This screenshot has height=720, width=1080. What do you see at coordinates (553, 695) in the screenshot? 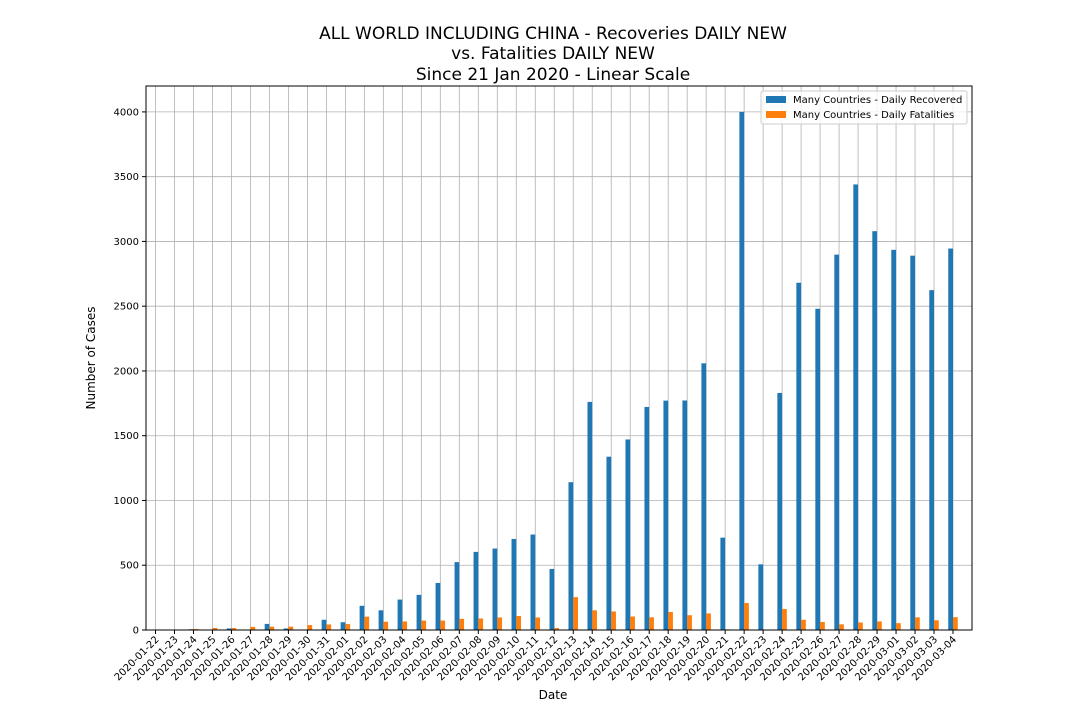
I see `x-axis-label: Date` at bounding box center [553, 695].